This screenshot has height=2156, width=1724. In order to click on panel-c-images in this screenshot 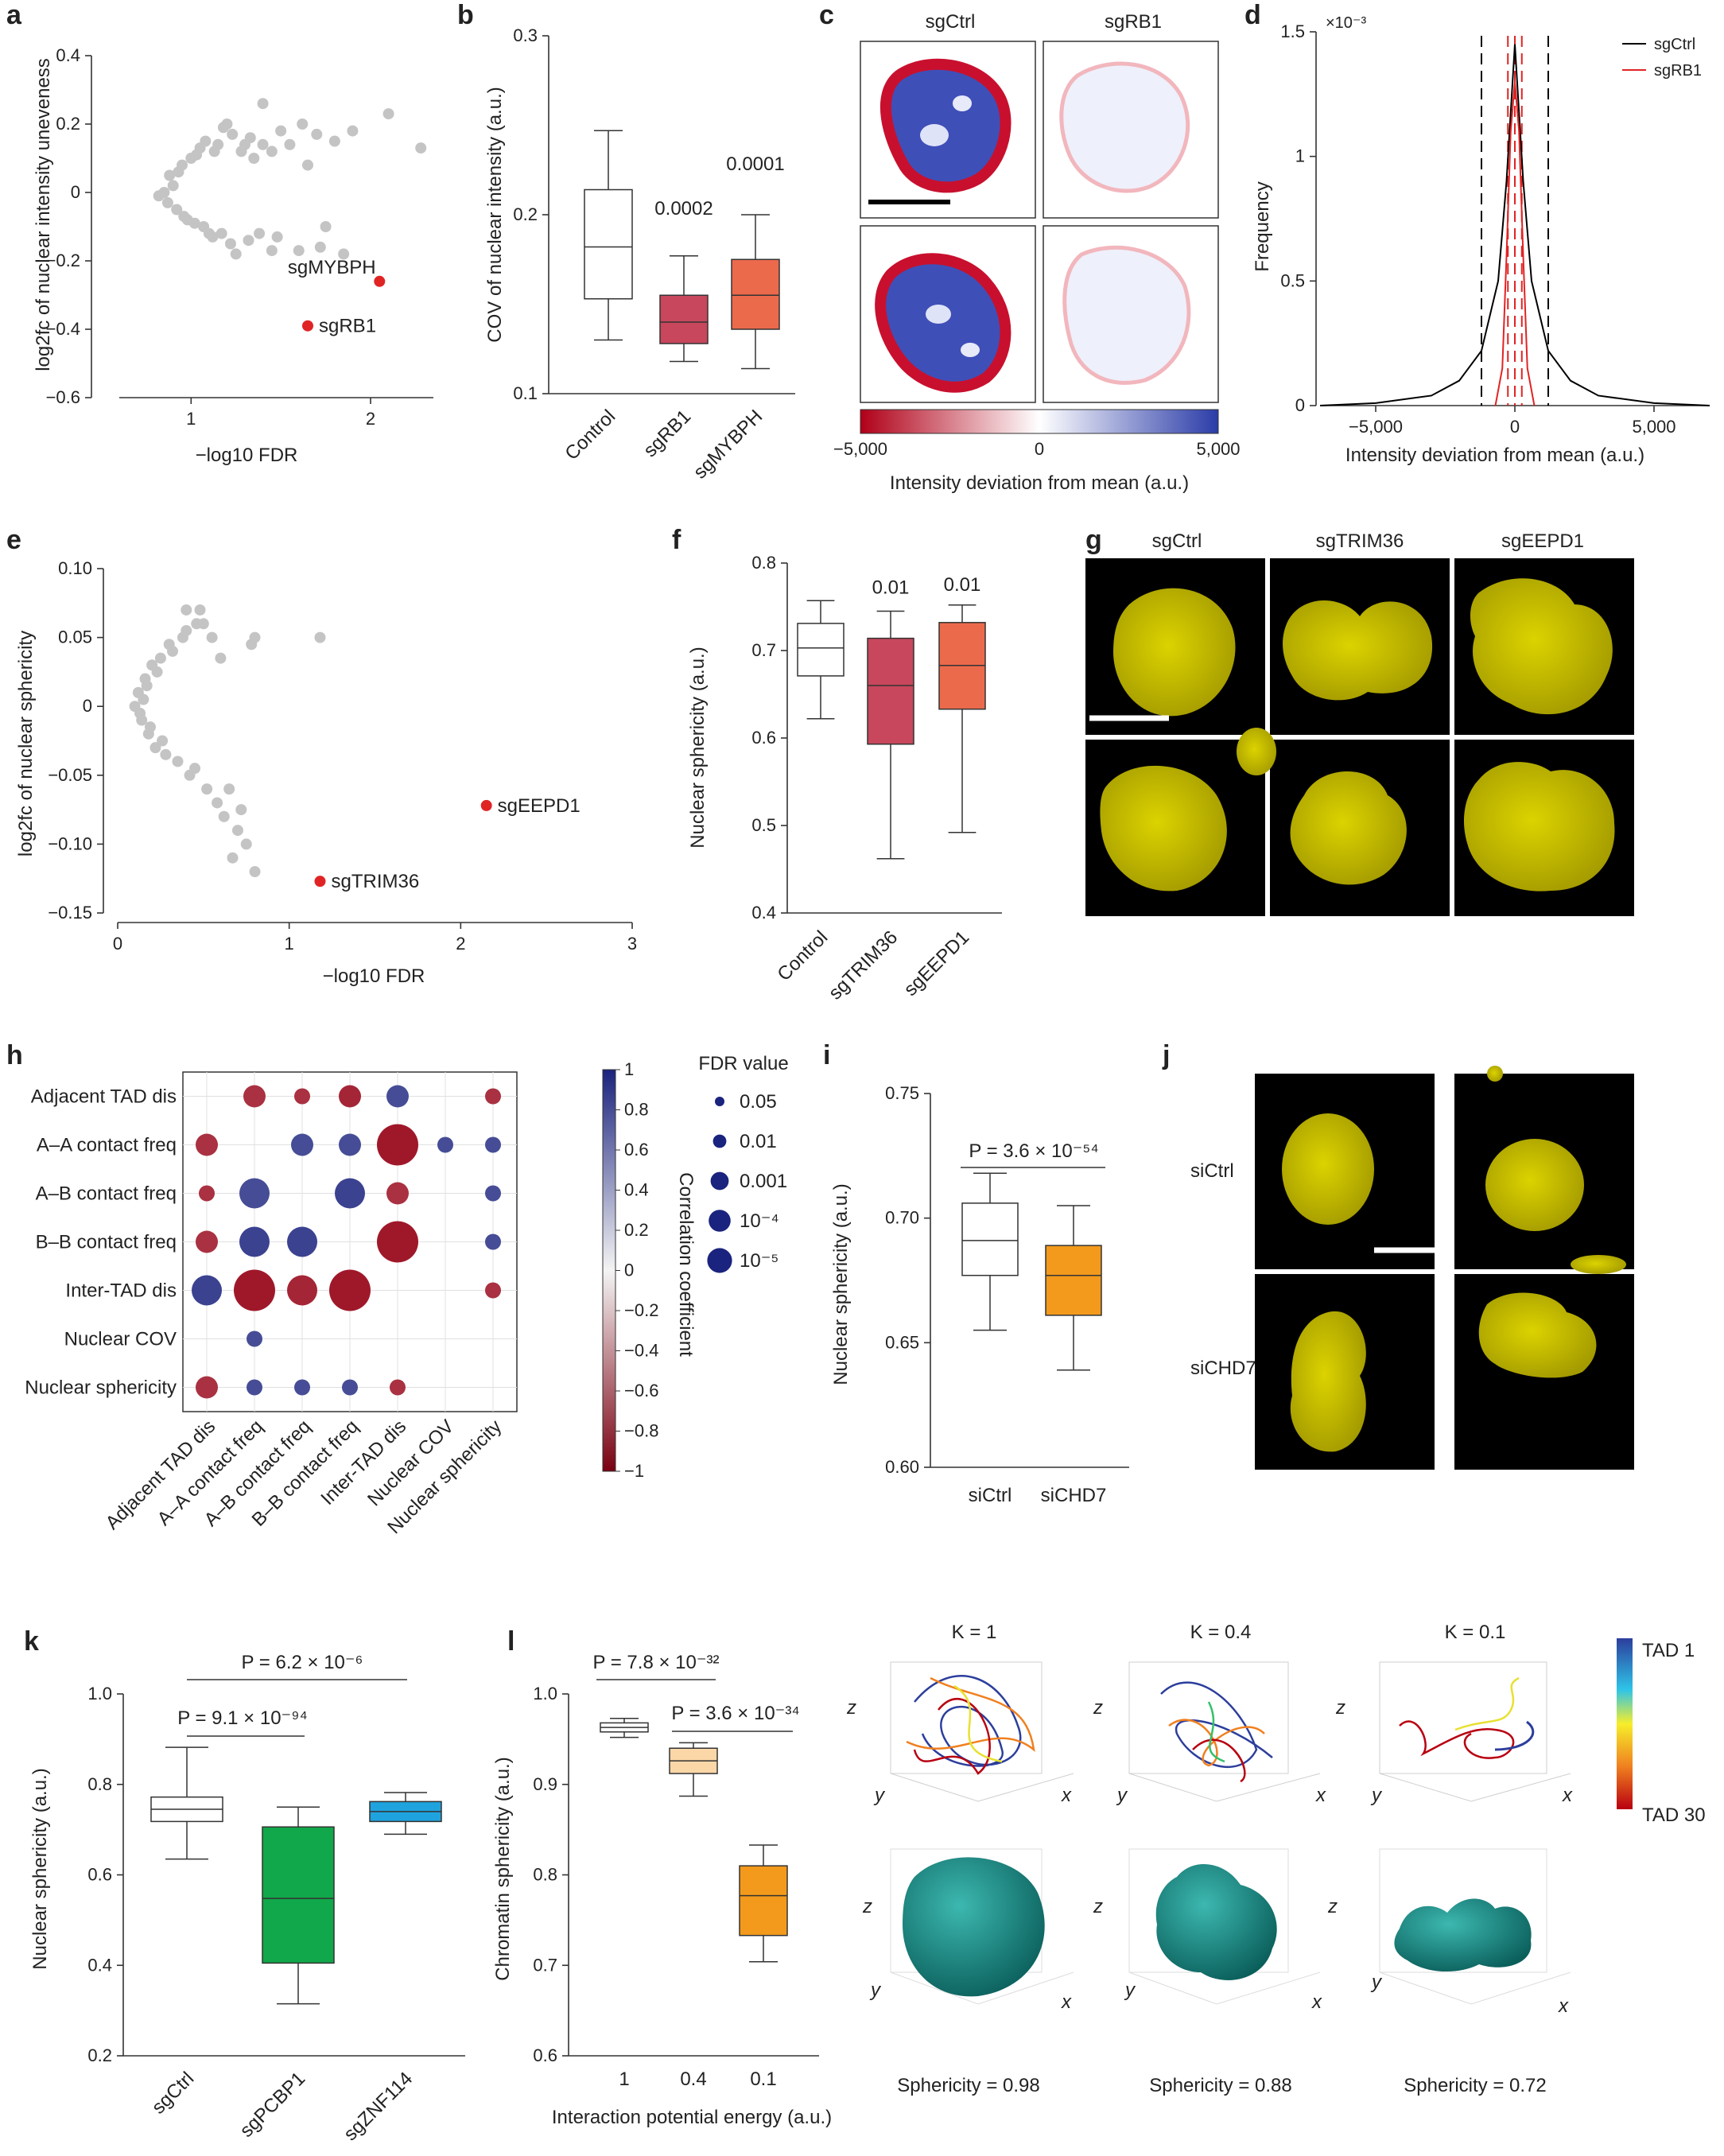, I will do `click(1039, 222)`.